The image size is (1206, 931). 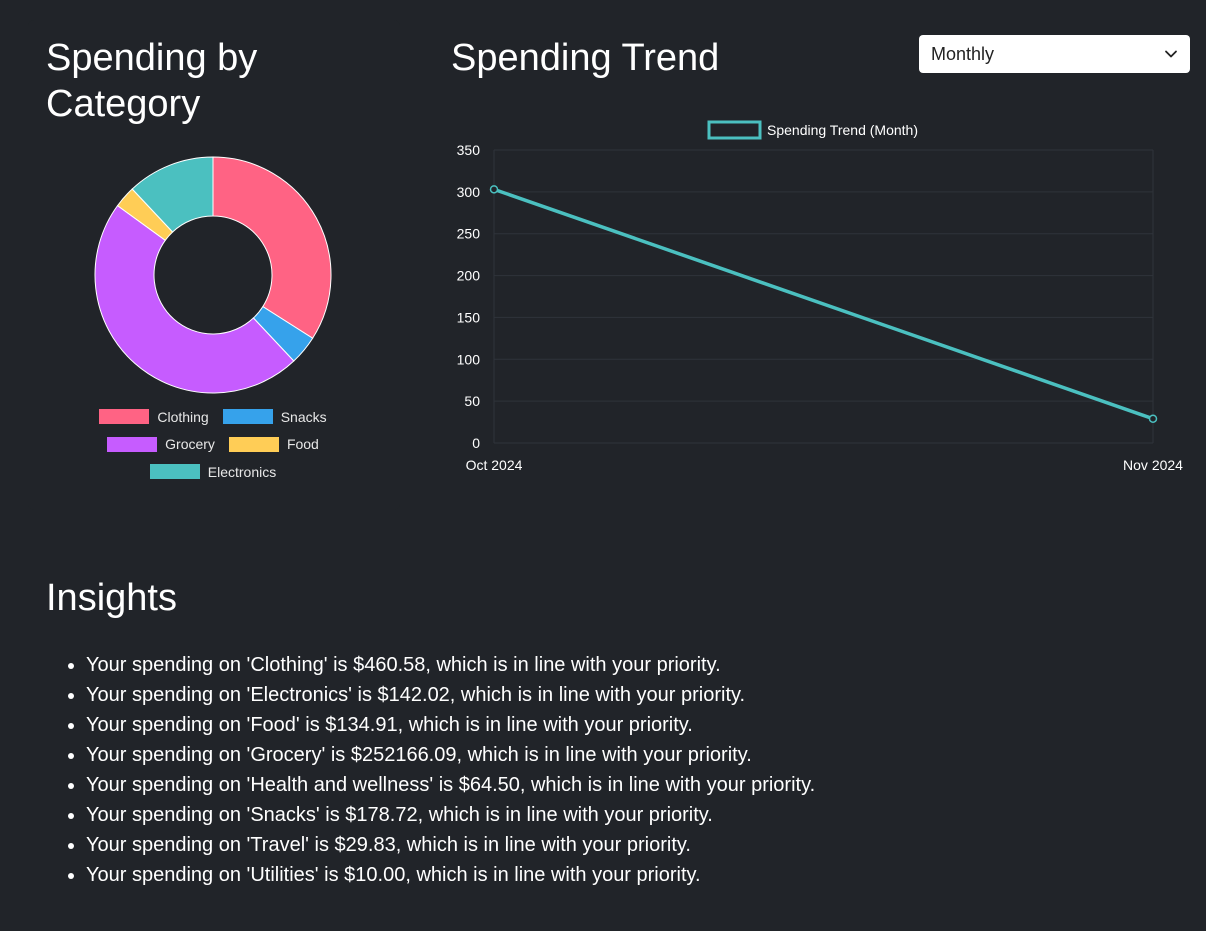 What do you see at coordinates (842, 130) in the screenshot?
I see `legend-label: Spending Trend (Month)` at bounding box center [842, 130].